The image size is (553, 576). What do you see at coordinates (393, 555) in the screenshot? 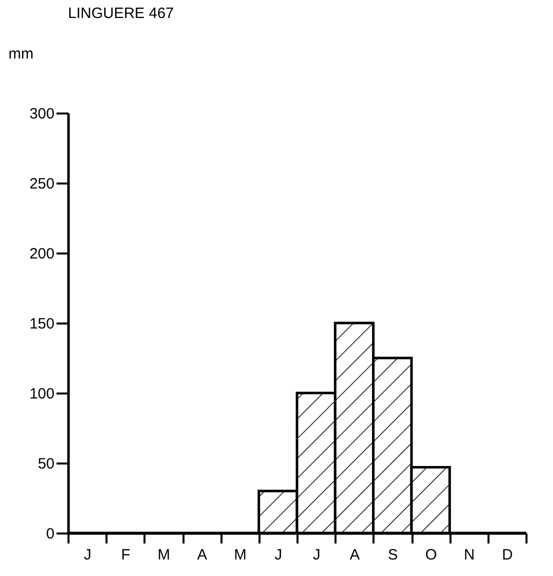
I see `x-tick-label: S` at bounding box center [393, 555].